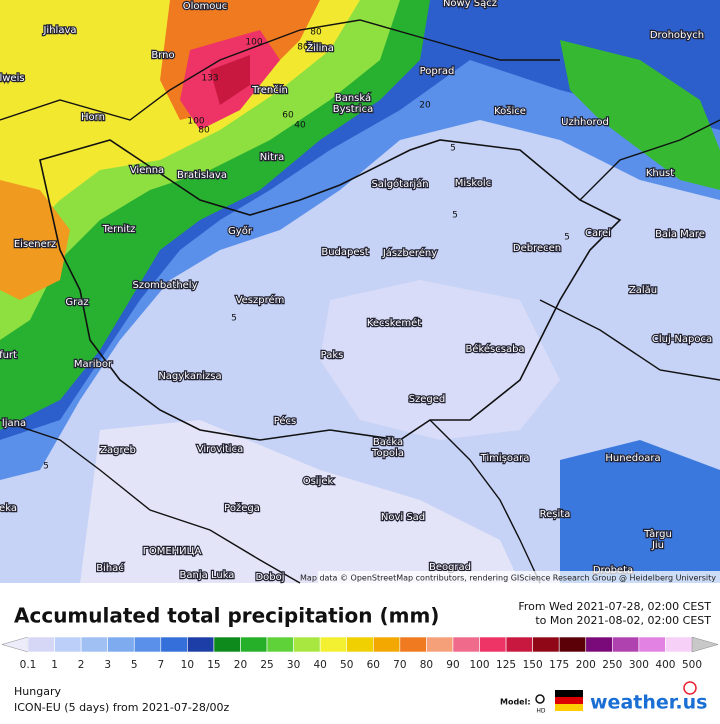  What do you see at coordinates (533, 665) in the screenshot?
I see `colorbar-label: 150` at bounding box center [533, 665].